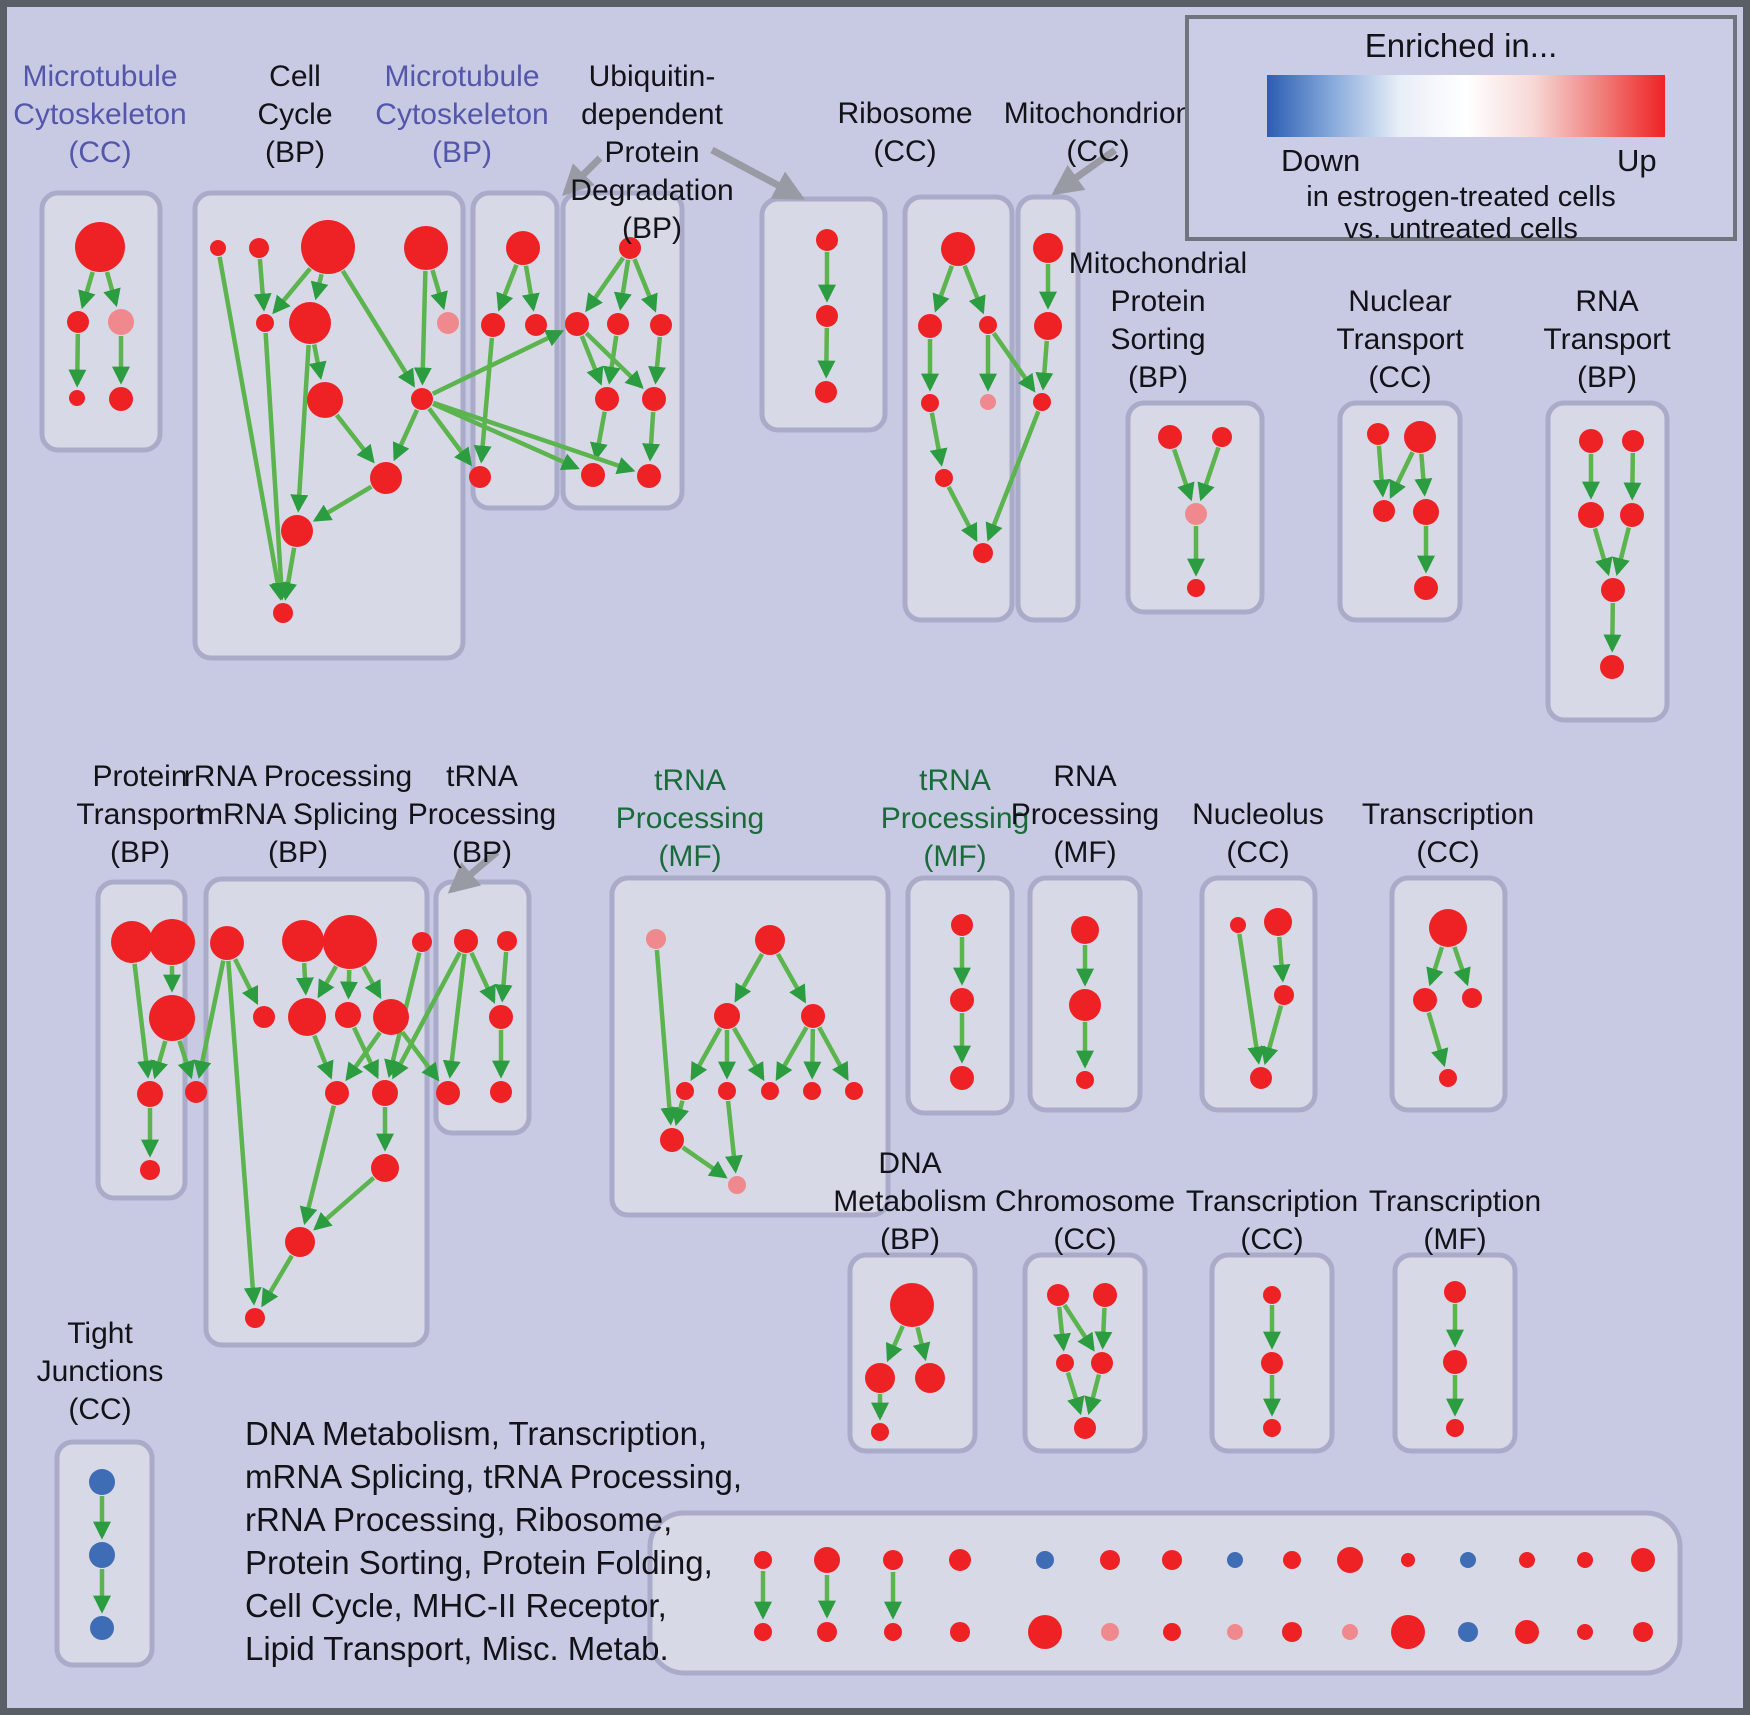 The height and width of the screenshot is (1715, 1750). I want to click on go-term-node-t5, so click(1085, 1428).